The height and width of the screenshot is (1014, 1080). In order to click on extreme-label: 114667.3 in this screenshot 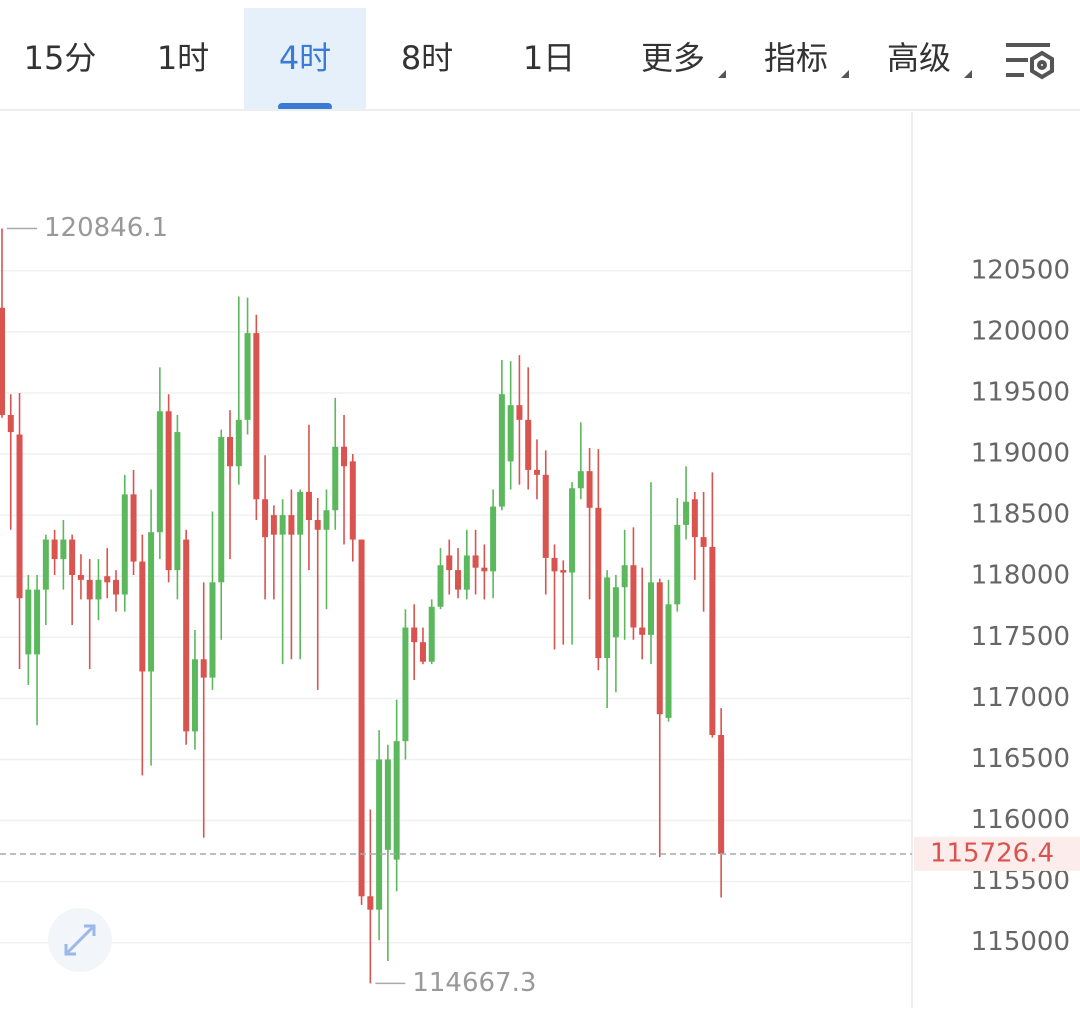, I will do `click(474, 983)`.